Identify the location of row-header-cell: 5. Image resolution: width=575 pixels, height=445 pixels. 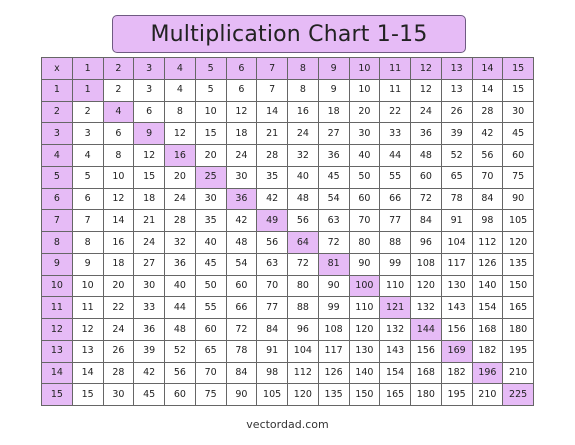
(57, 177).